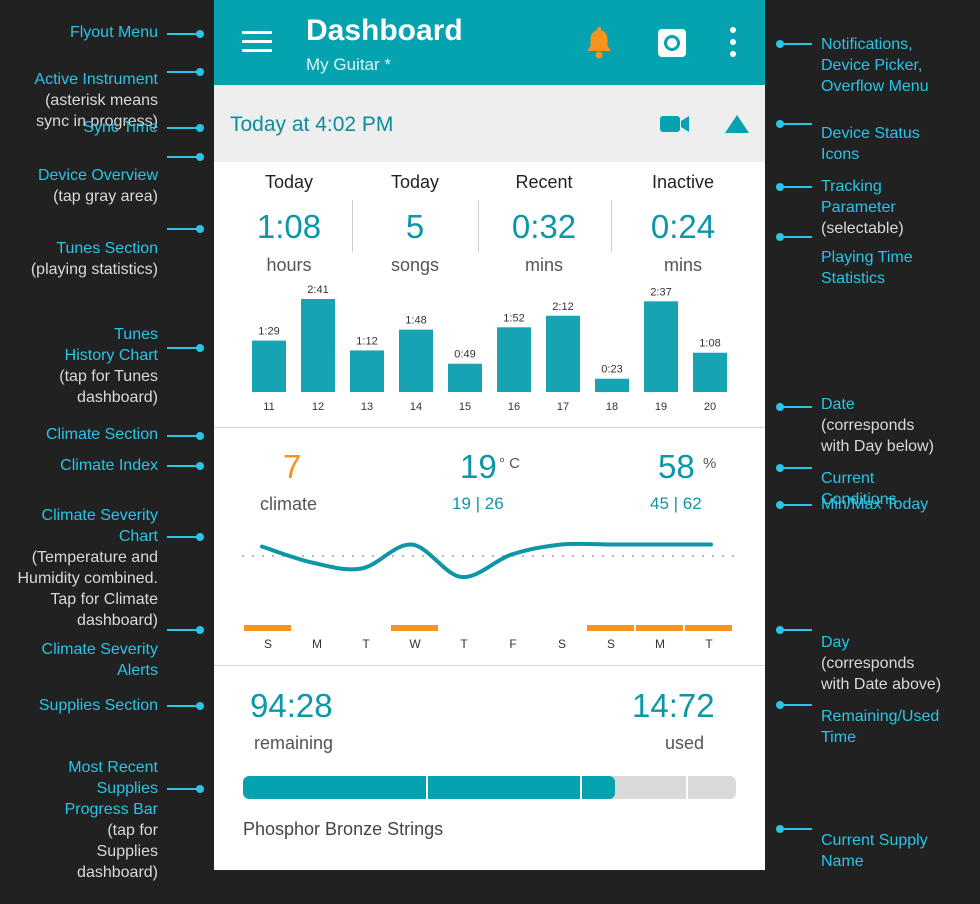  What do you see at coordinates (292, 466) in the screenshot?
I see `climate-index: 7` at bounding box center [292, 466].